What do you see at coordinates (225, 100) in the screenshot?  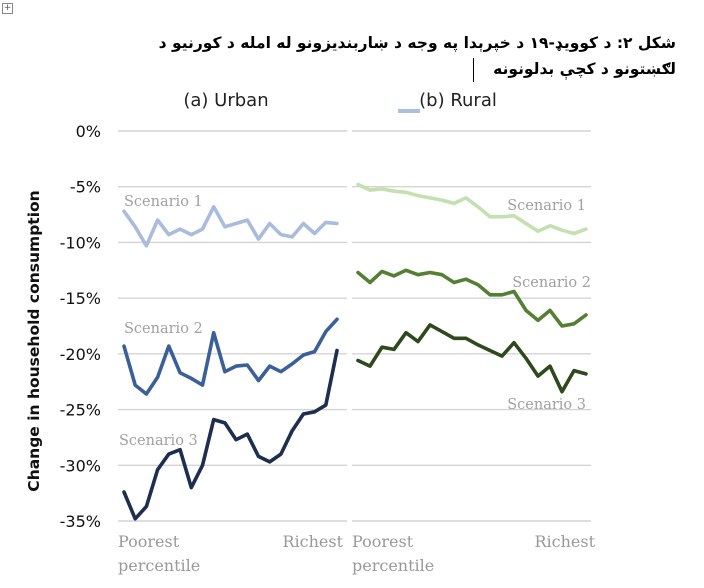 I see `panel-title-urban: (a) Urban` at bounding box center [225, 100].